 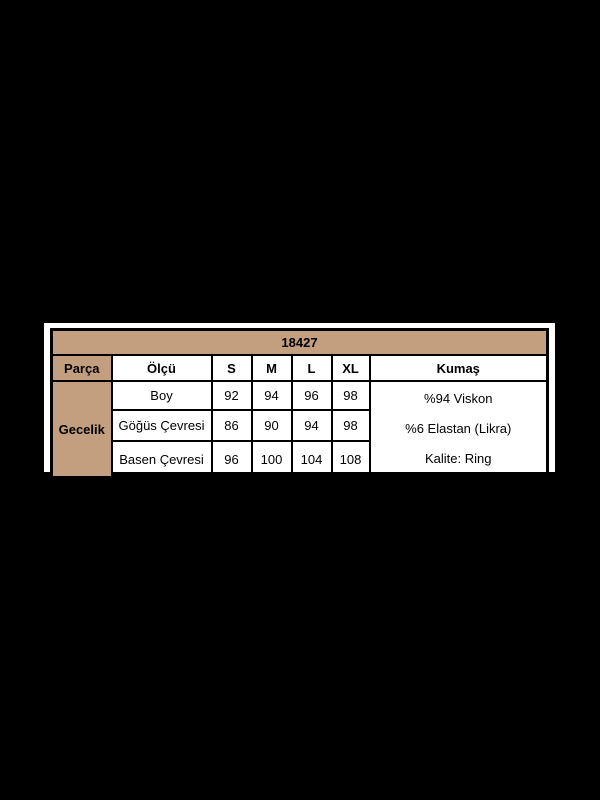 I want to click on value-gogus-m: 90, so click(x=271, y=425).